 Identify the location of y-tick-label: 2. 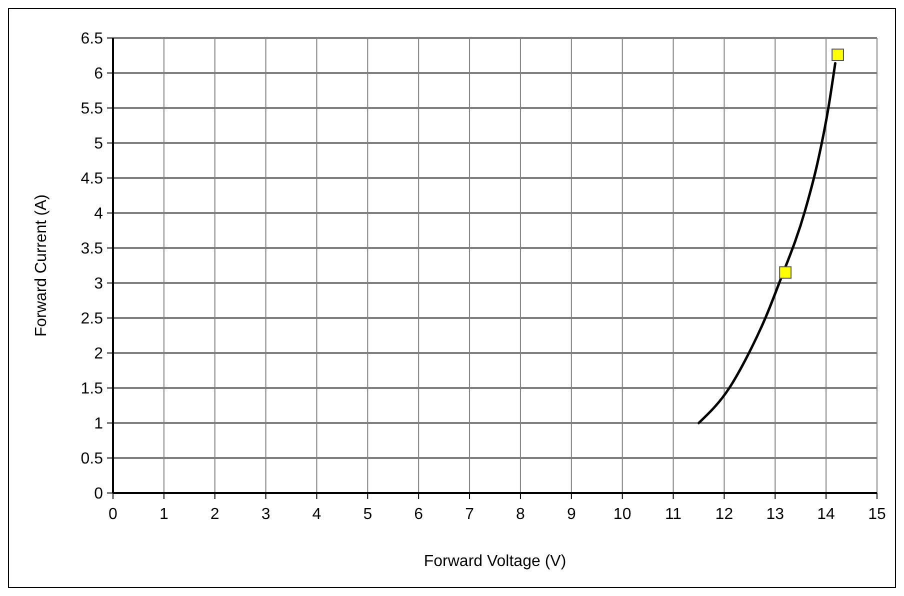
(99, 354).